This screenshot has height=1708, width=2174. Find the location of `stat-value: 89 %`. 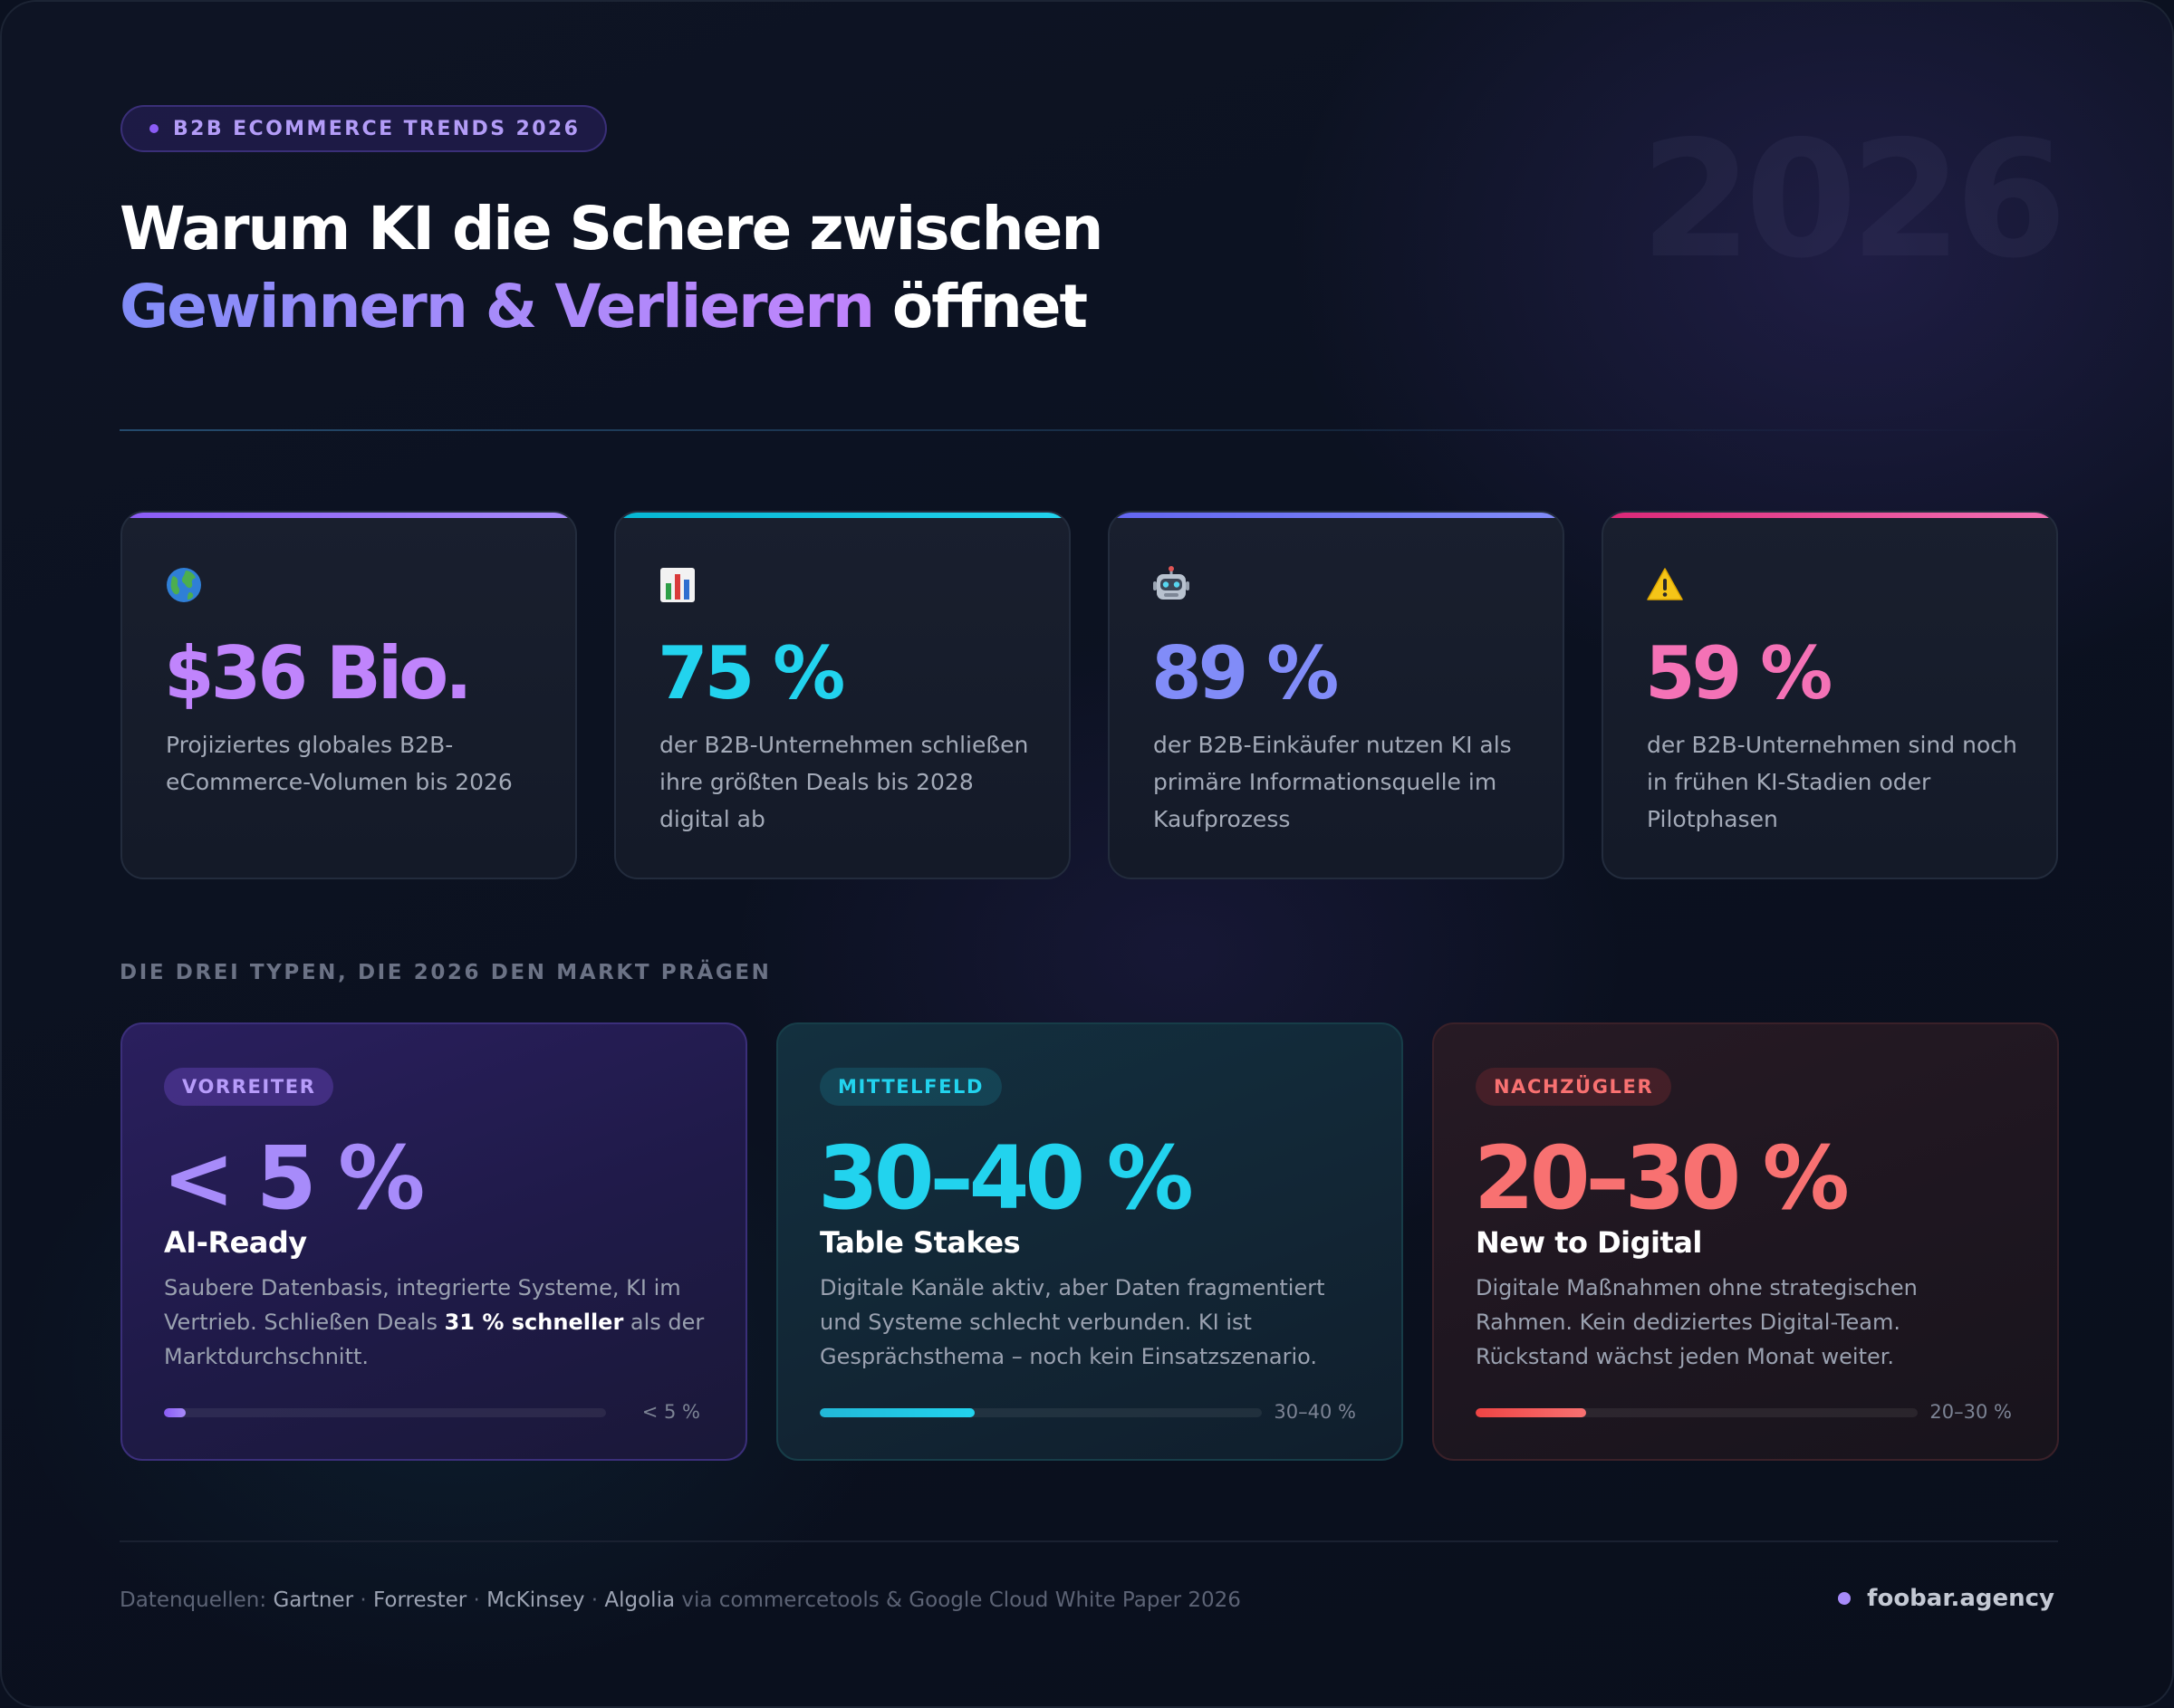

stat-value: 89 % is located at coordinates (1245, 673).